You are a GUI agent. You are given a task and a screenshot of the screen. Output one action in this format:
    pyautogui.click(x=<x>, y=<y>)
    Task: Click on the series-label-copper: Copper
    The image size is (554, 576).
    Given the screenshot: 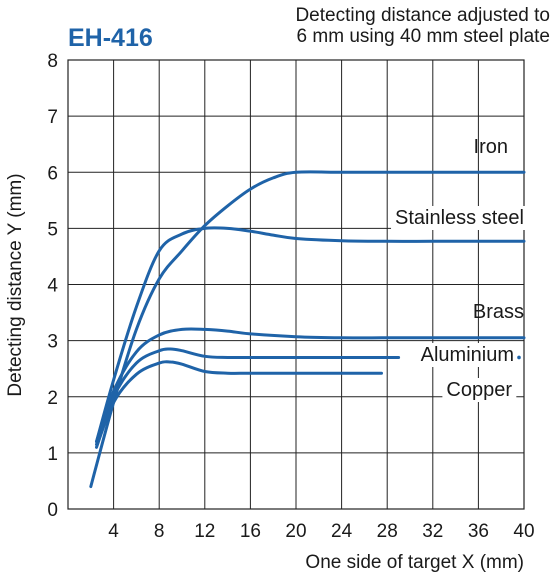 What is the action you would take?
    pyautogui.click(x=479, y=390)
    